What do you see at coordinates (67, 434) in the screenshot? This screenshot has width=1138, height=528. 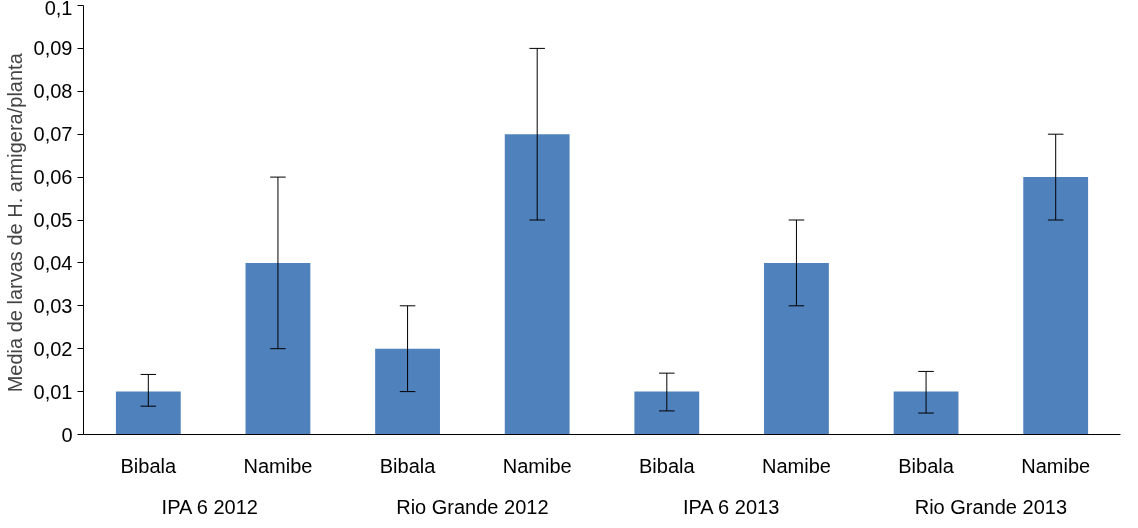 I see `y-tick-label: 0` at bounding box center [67, 434].